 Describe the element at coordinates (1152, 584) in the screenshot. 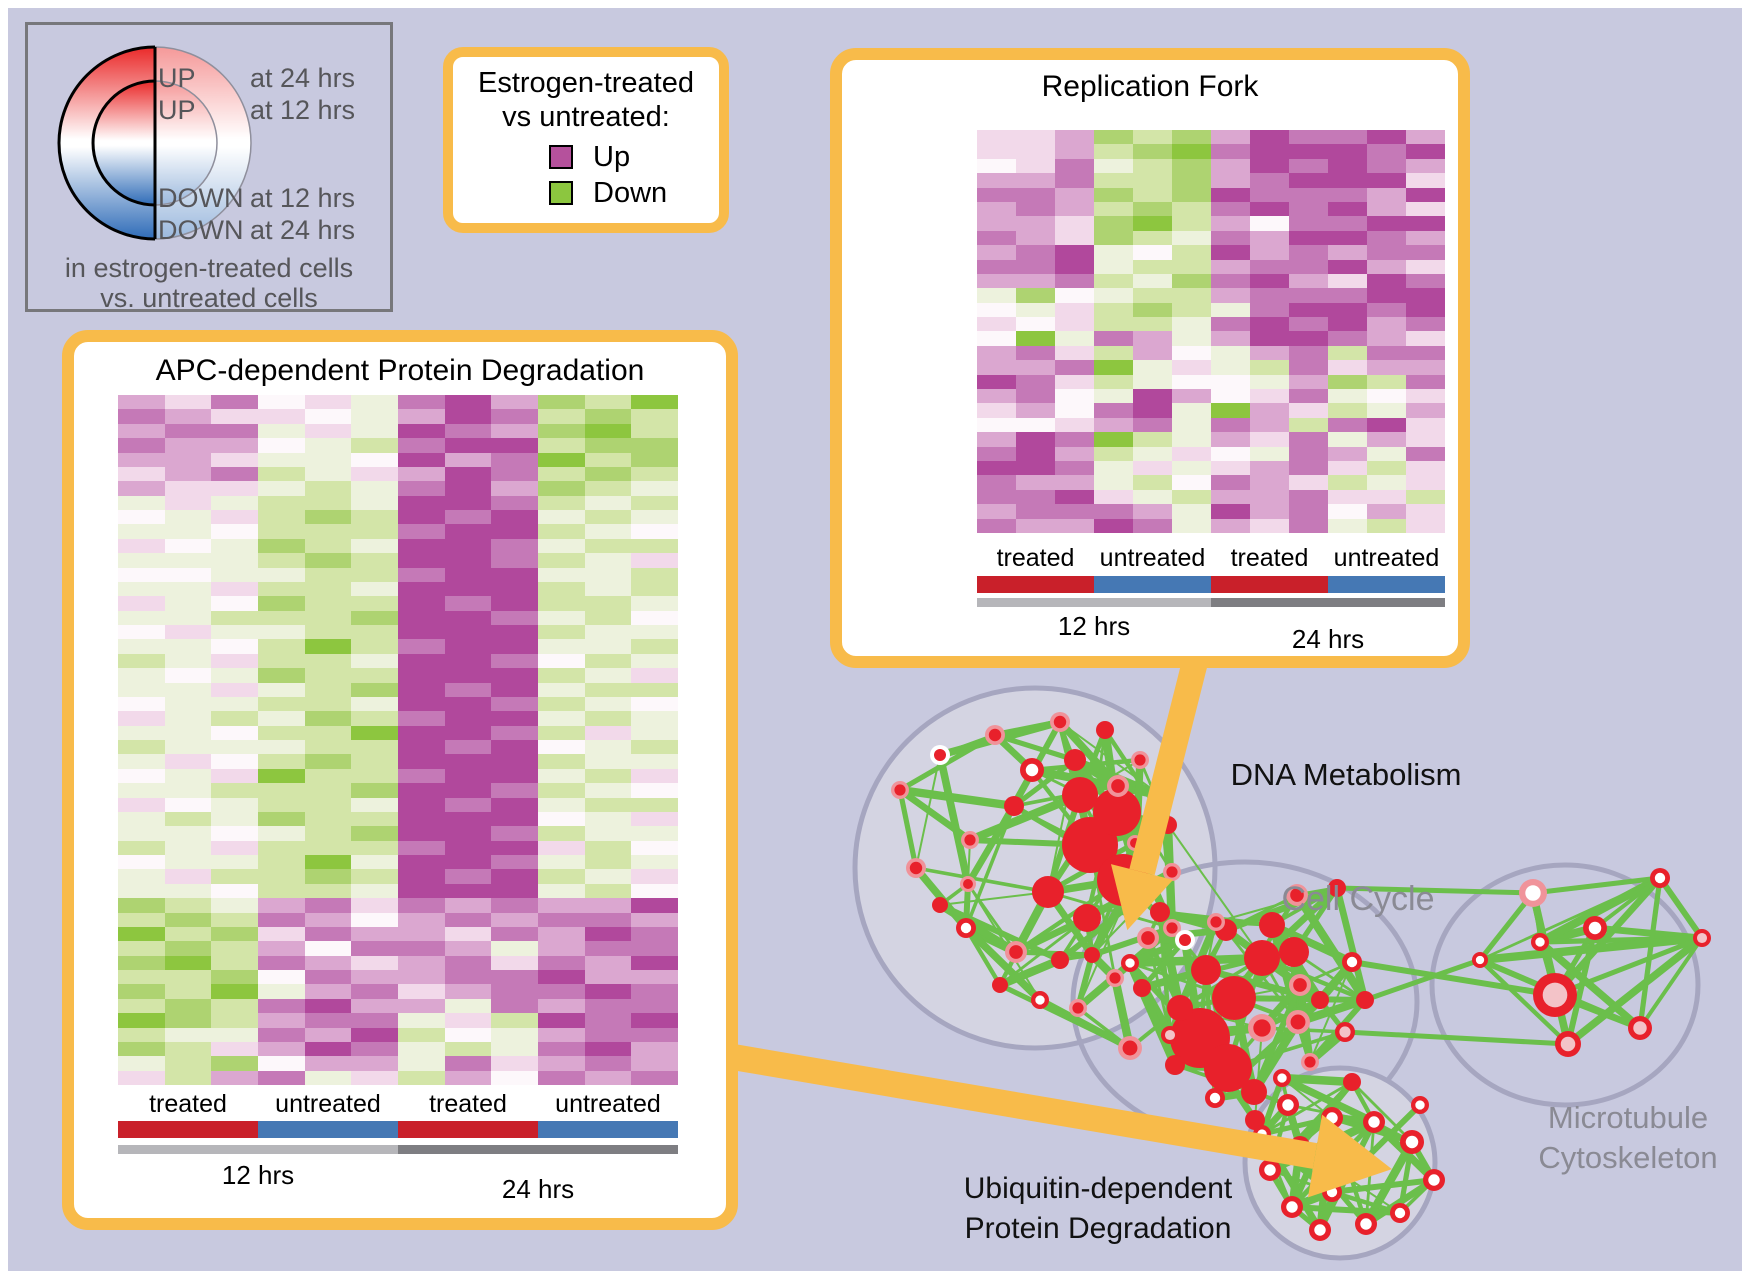

I see `untreated-bar` at that location.